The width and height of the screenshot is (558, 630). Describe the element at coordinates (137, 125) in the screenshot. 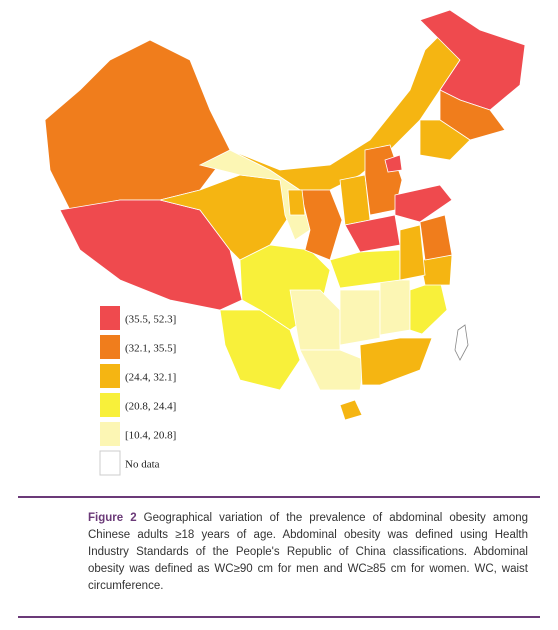

I see `xinjiang` at that location.